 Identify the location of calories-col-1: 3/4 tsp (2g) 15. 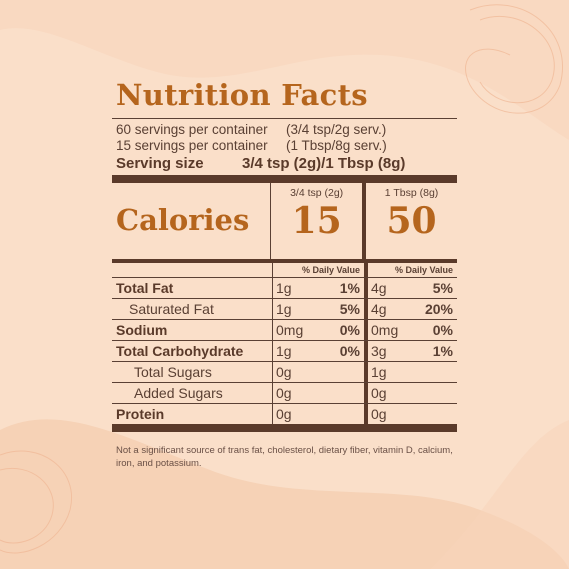
(316, 221).